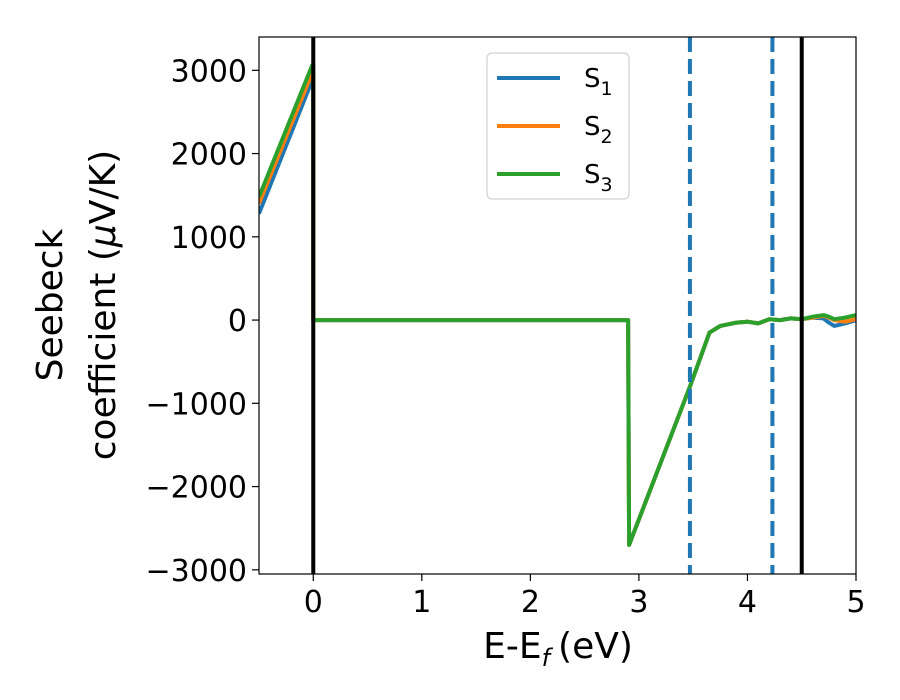 This screenshot has height=700, width=900. Describe the element at coordinates (237, 321) in the screenshot. I see `y-tick-label: 0` at that location.